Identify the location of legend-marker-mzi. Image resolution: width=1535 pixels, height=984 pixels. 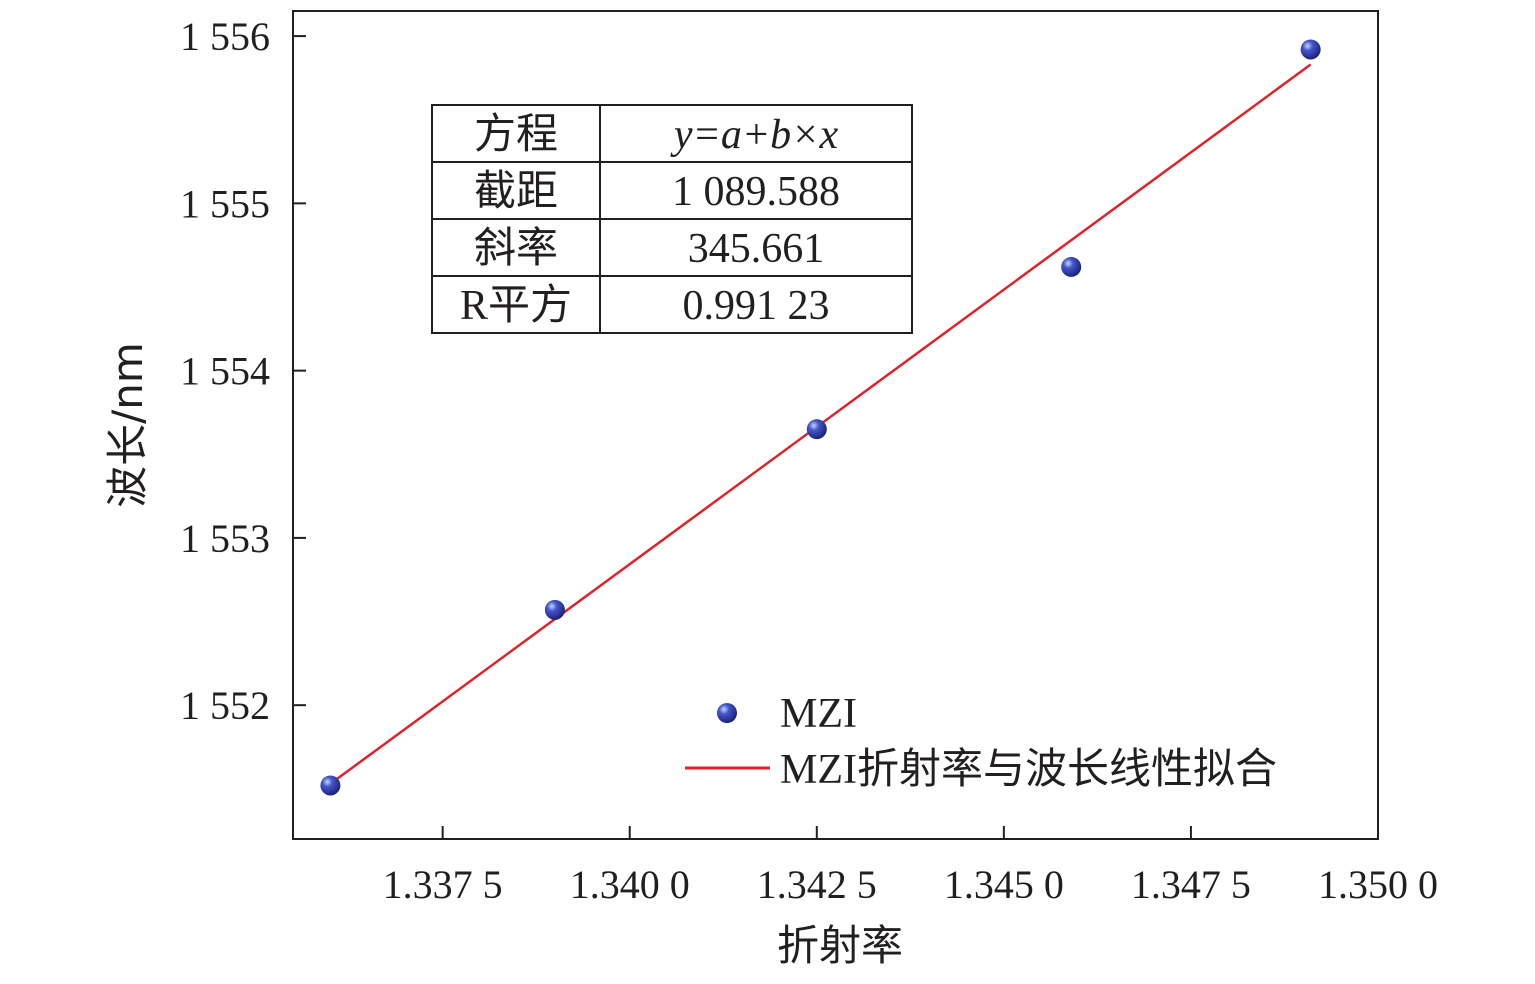
(727, 713).